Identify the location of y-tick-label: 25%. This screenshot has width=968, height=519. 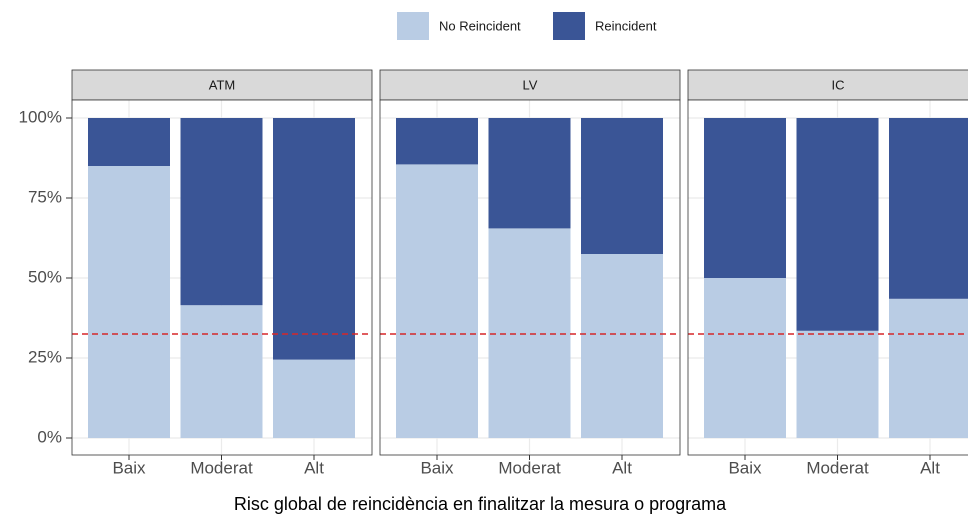
(45, 356).